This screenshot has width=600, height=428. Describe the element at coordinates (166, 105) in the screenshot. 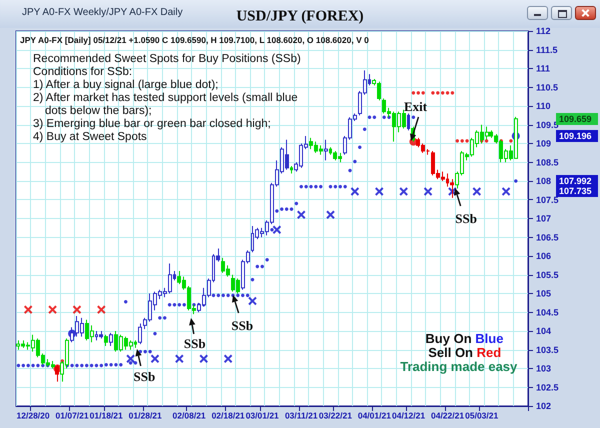

I see `annotation: 2) After market has tested support levels (small blue dots below the bars);` at that location.